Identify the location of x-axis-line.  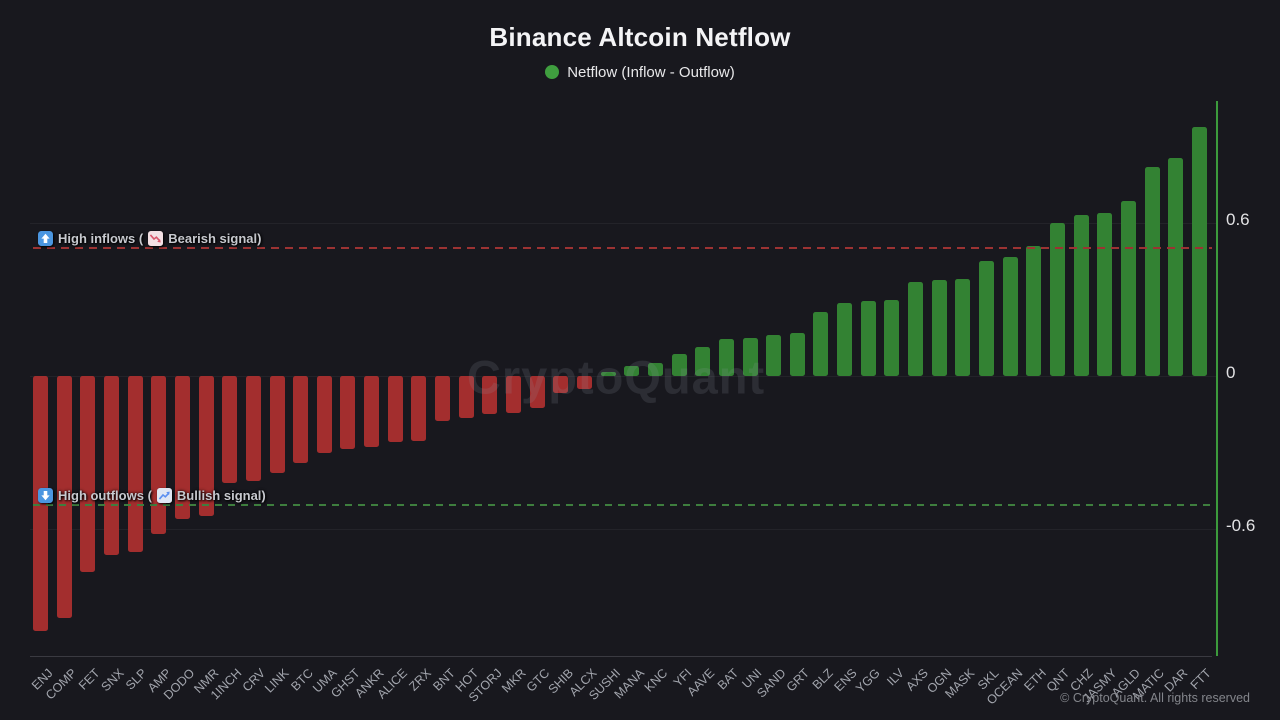
(621, 656).